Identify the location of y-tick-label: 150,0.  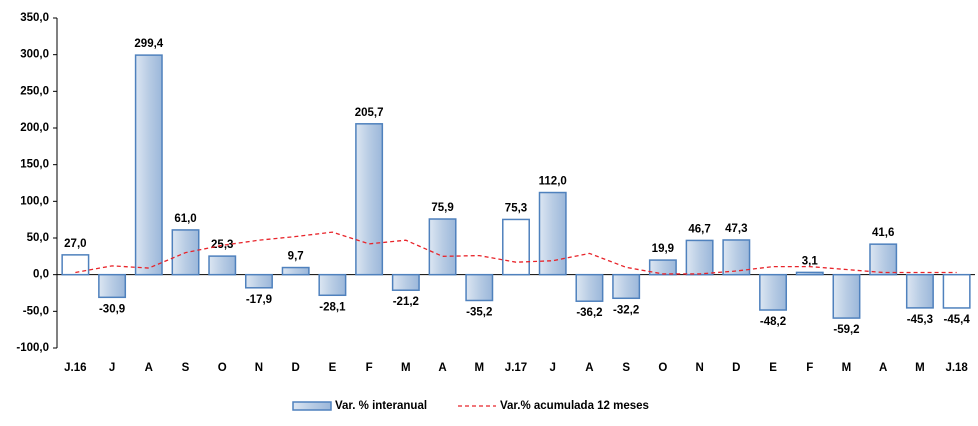
(34, 165).